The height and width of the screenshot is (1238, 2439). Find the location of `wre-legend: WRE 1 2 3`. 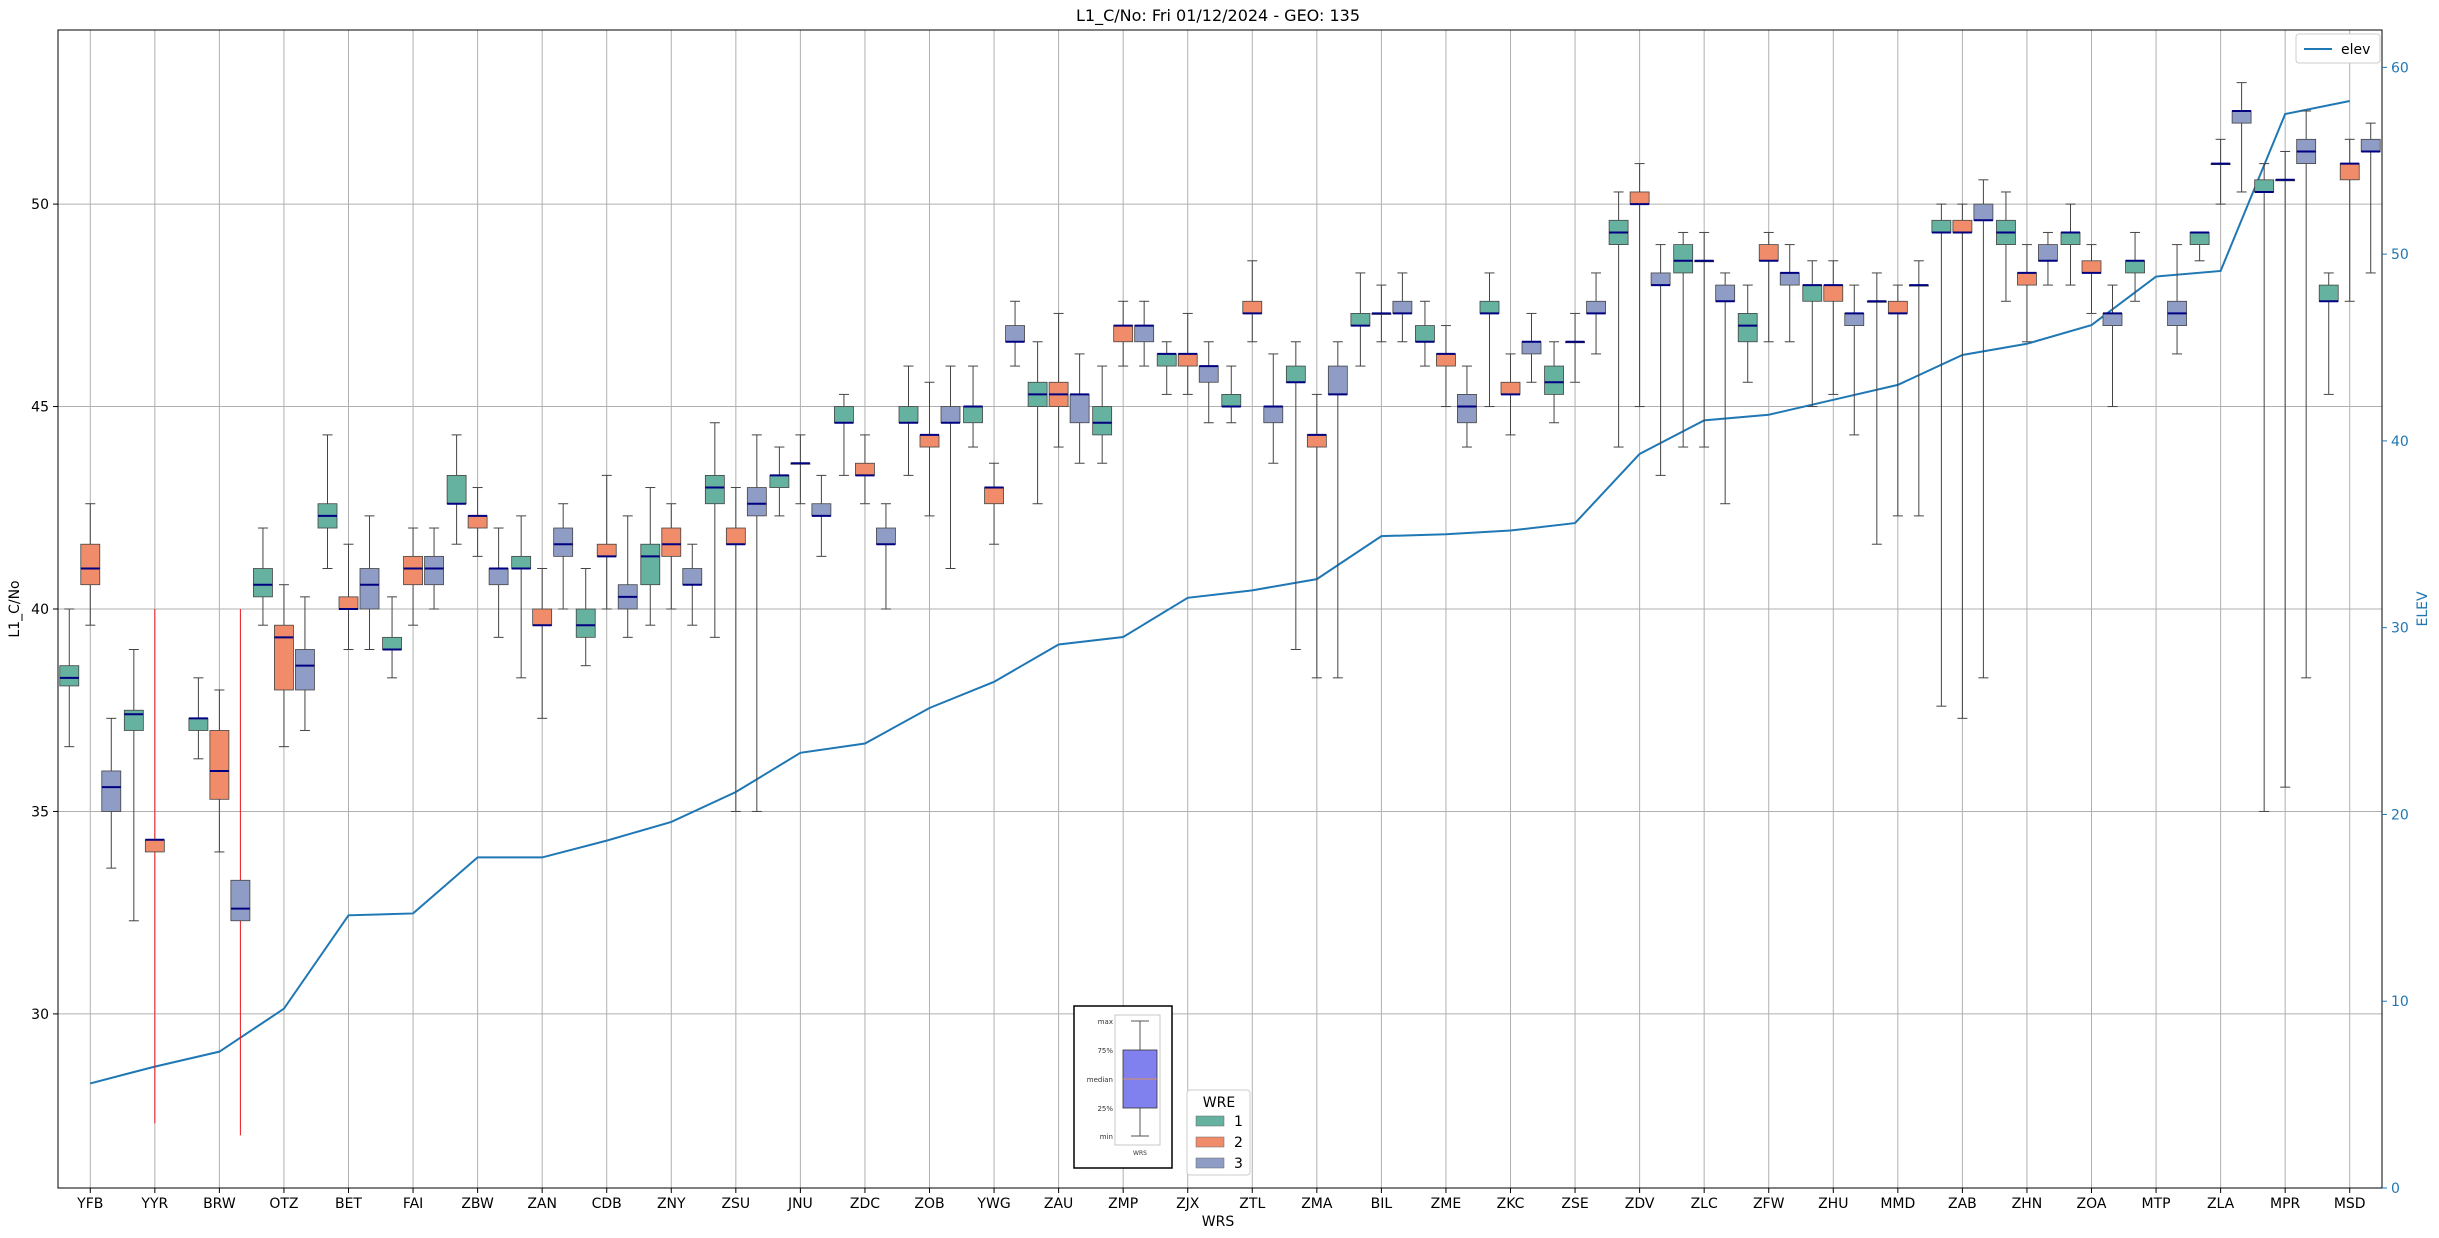

wre-legend: WRE 1 2 3 is located at coordinates (1218, 1132).